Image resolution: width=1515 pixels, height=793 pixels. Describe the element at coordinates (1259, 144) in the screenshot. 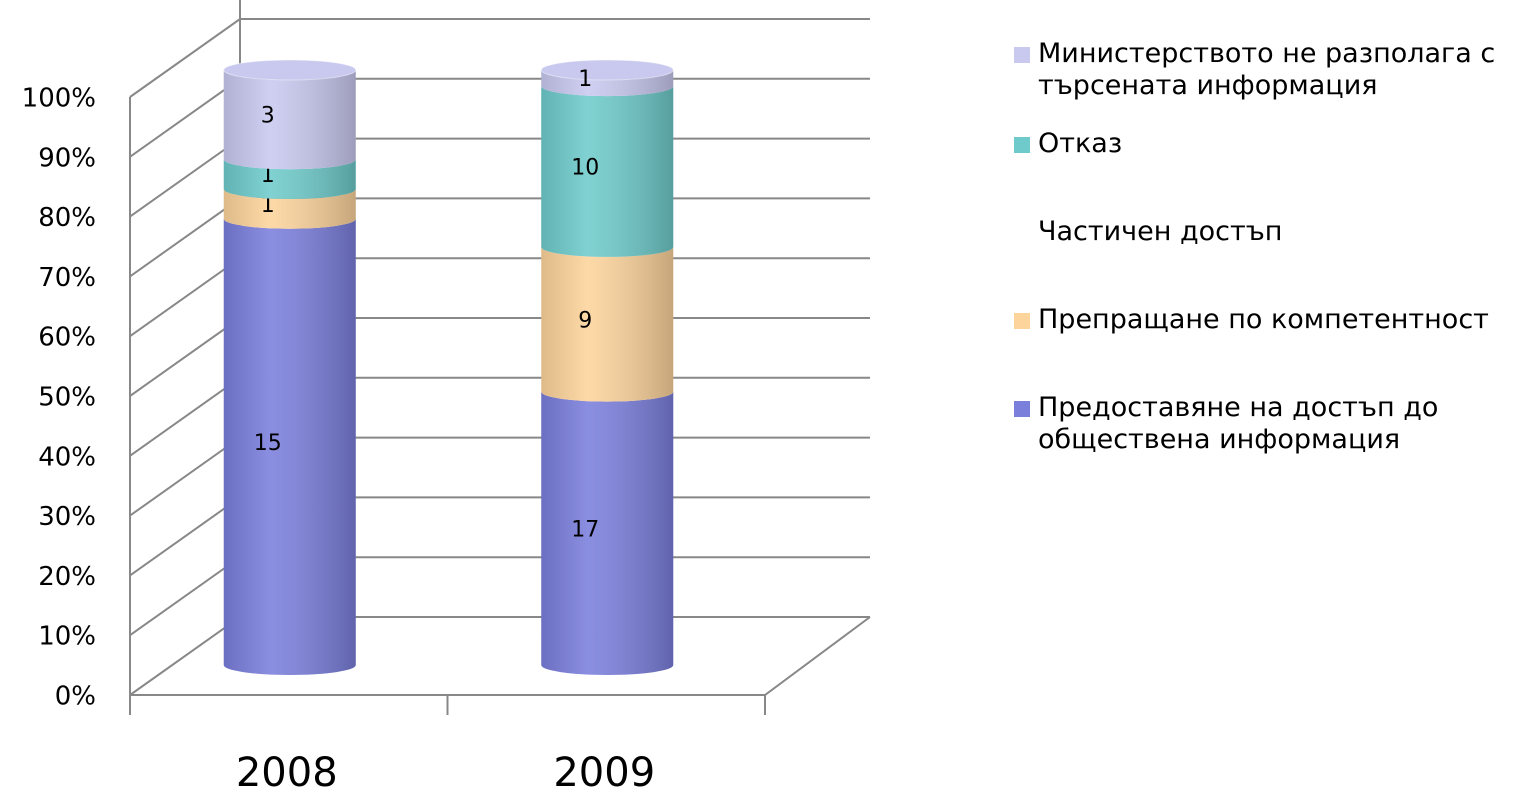

I see `legend-item: Отказ` at that location.